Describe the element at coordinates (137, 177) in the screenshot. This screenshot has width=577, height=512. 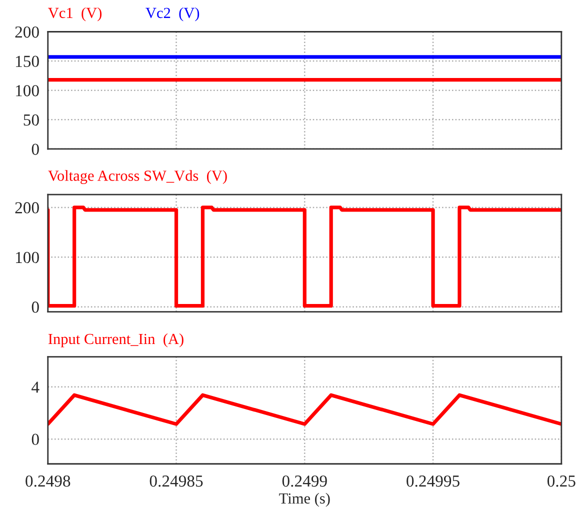
I see `series-label: Voltage Across SW_Vds (V)` at that location.